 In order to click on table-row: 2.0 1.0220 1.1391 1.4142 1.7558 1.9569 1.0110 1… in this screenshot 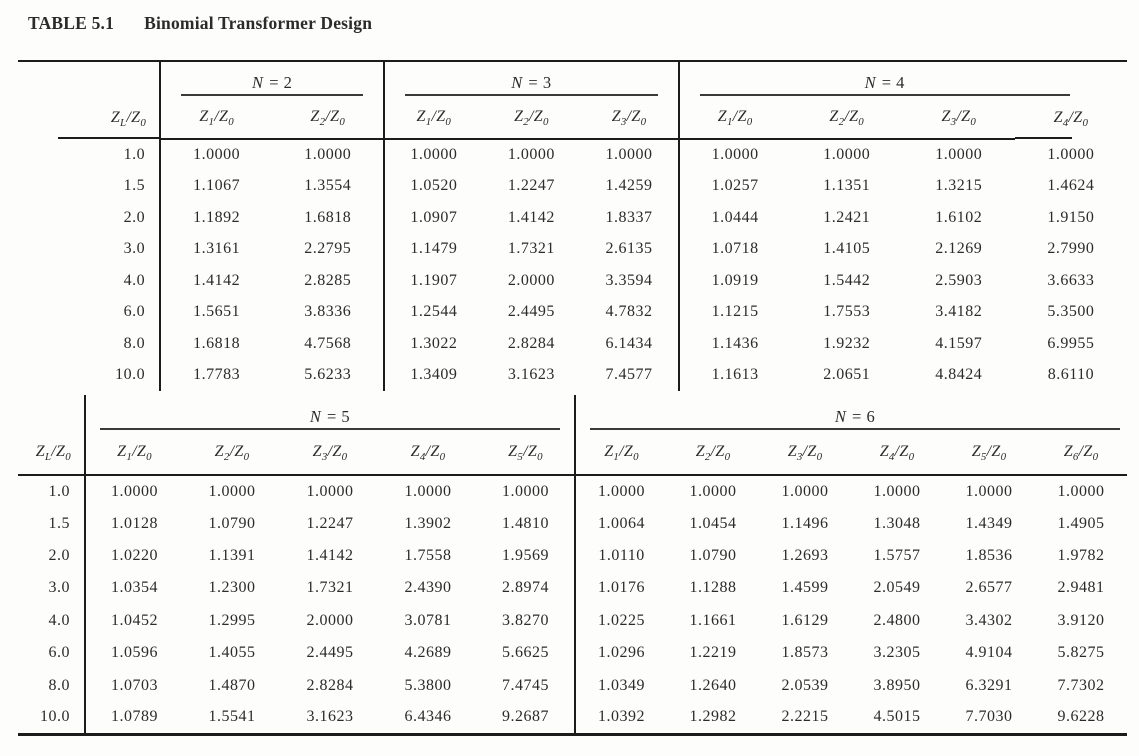, I will do `click(572, 556)`.